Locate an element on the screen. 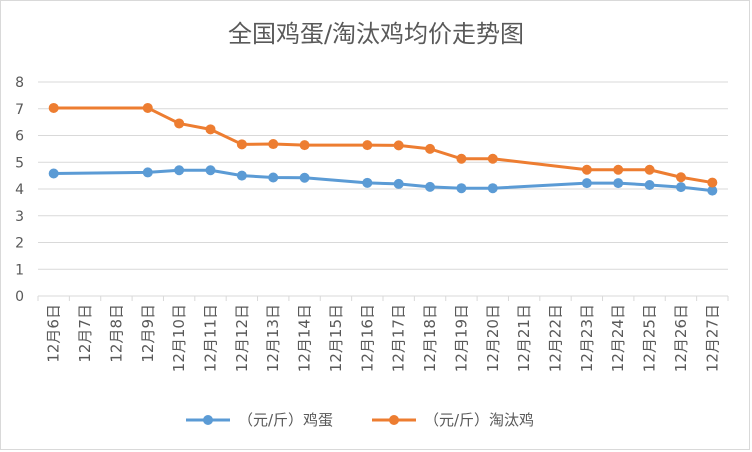  x-tick-label: 12月21日 is located at coordinates (524, 338).